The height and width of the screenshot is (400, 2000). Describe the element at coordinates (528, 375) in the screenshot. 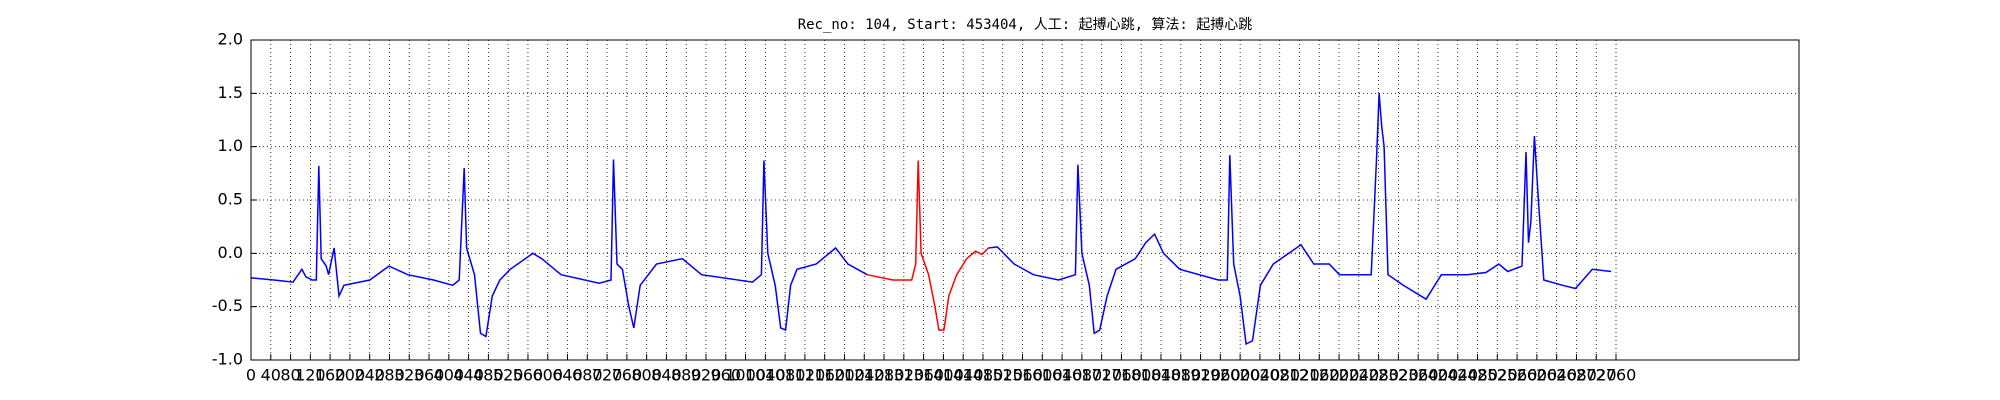

I see `x-tick-label: 560` at that location.